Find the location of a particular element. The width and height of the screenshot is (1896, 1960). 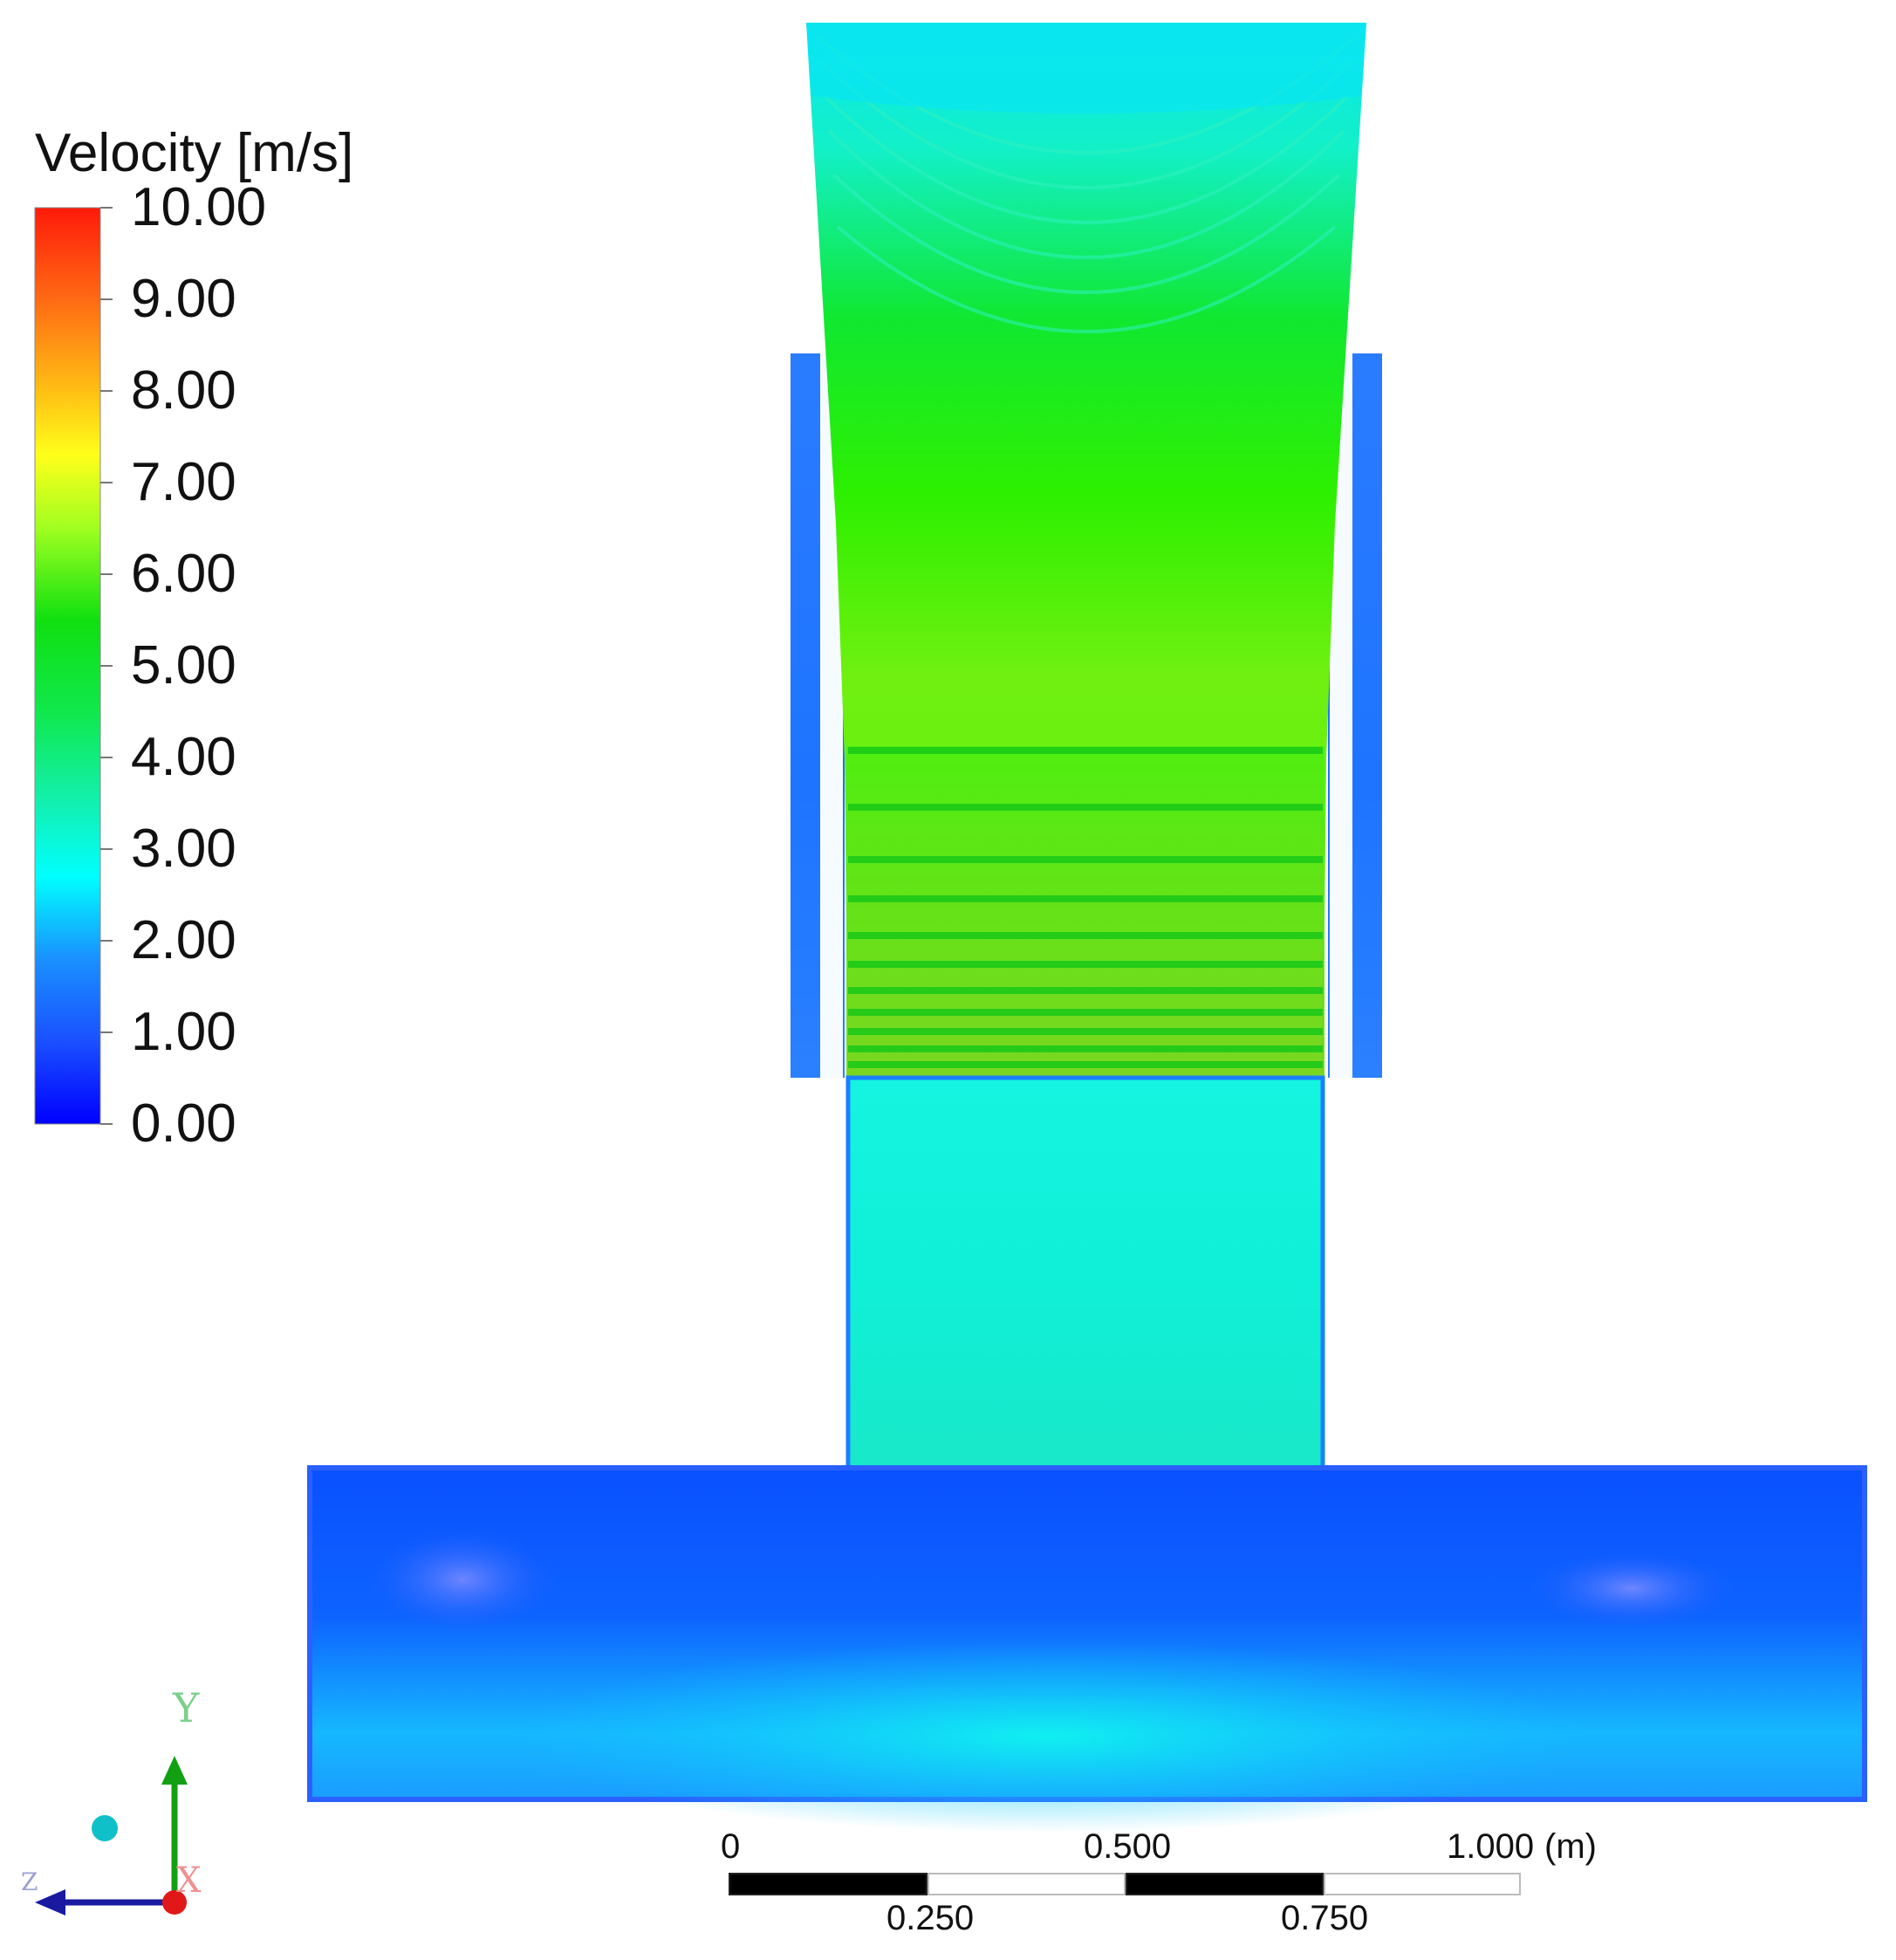

legend-label: 10.00 is located at coordinates (199, 207).